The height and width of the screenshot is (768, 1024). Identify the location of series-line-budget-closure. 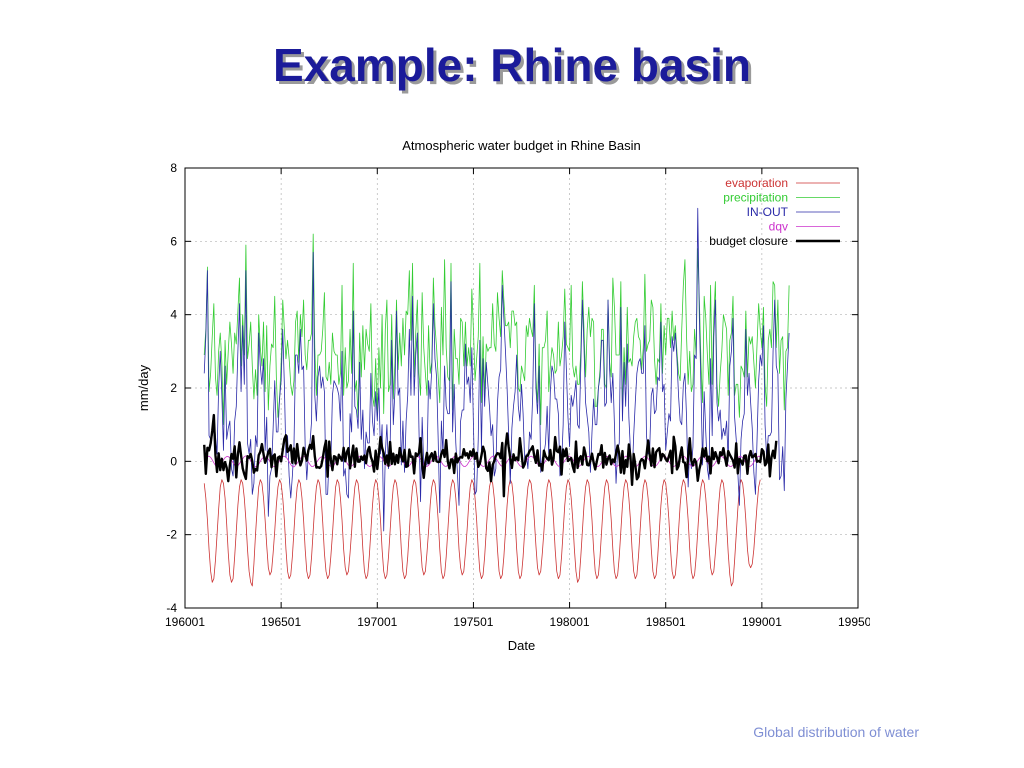
(490, 455).